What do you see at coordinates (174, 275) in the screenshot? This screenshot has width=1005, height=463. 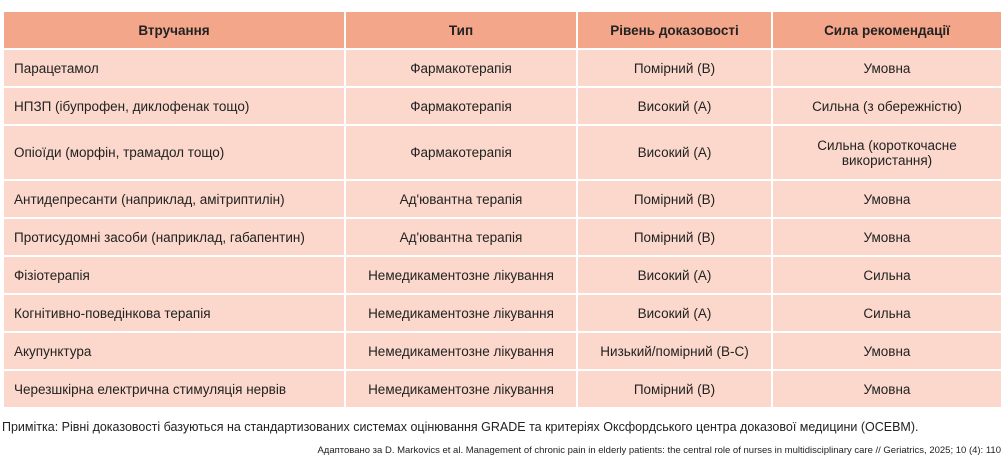 I see `cell-intervention: Фізіотерапія` at bounding box center [174, 275].